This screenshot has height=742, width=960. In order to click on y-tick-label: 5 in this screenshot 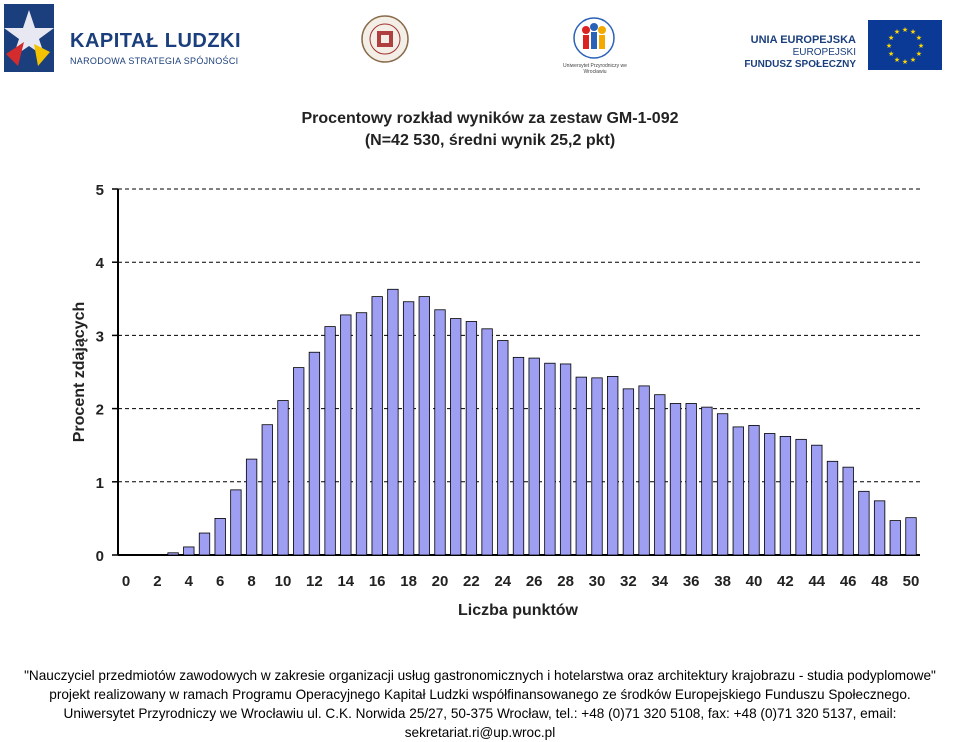, I will do `click(100, 190)`.